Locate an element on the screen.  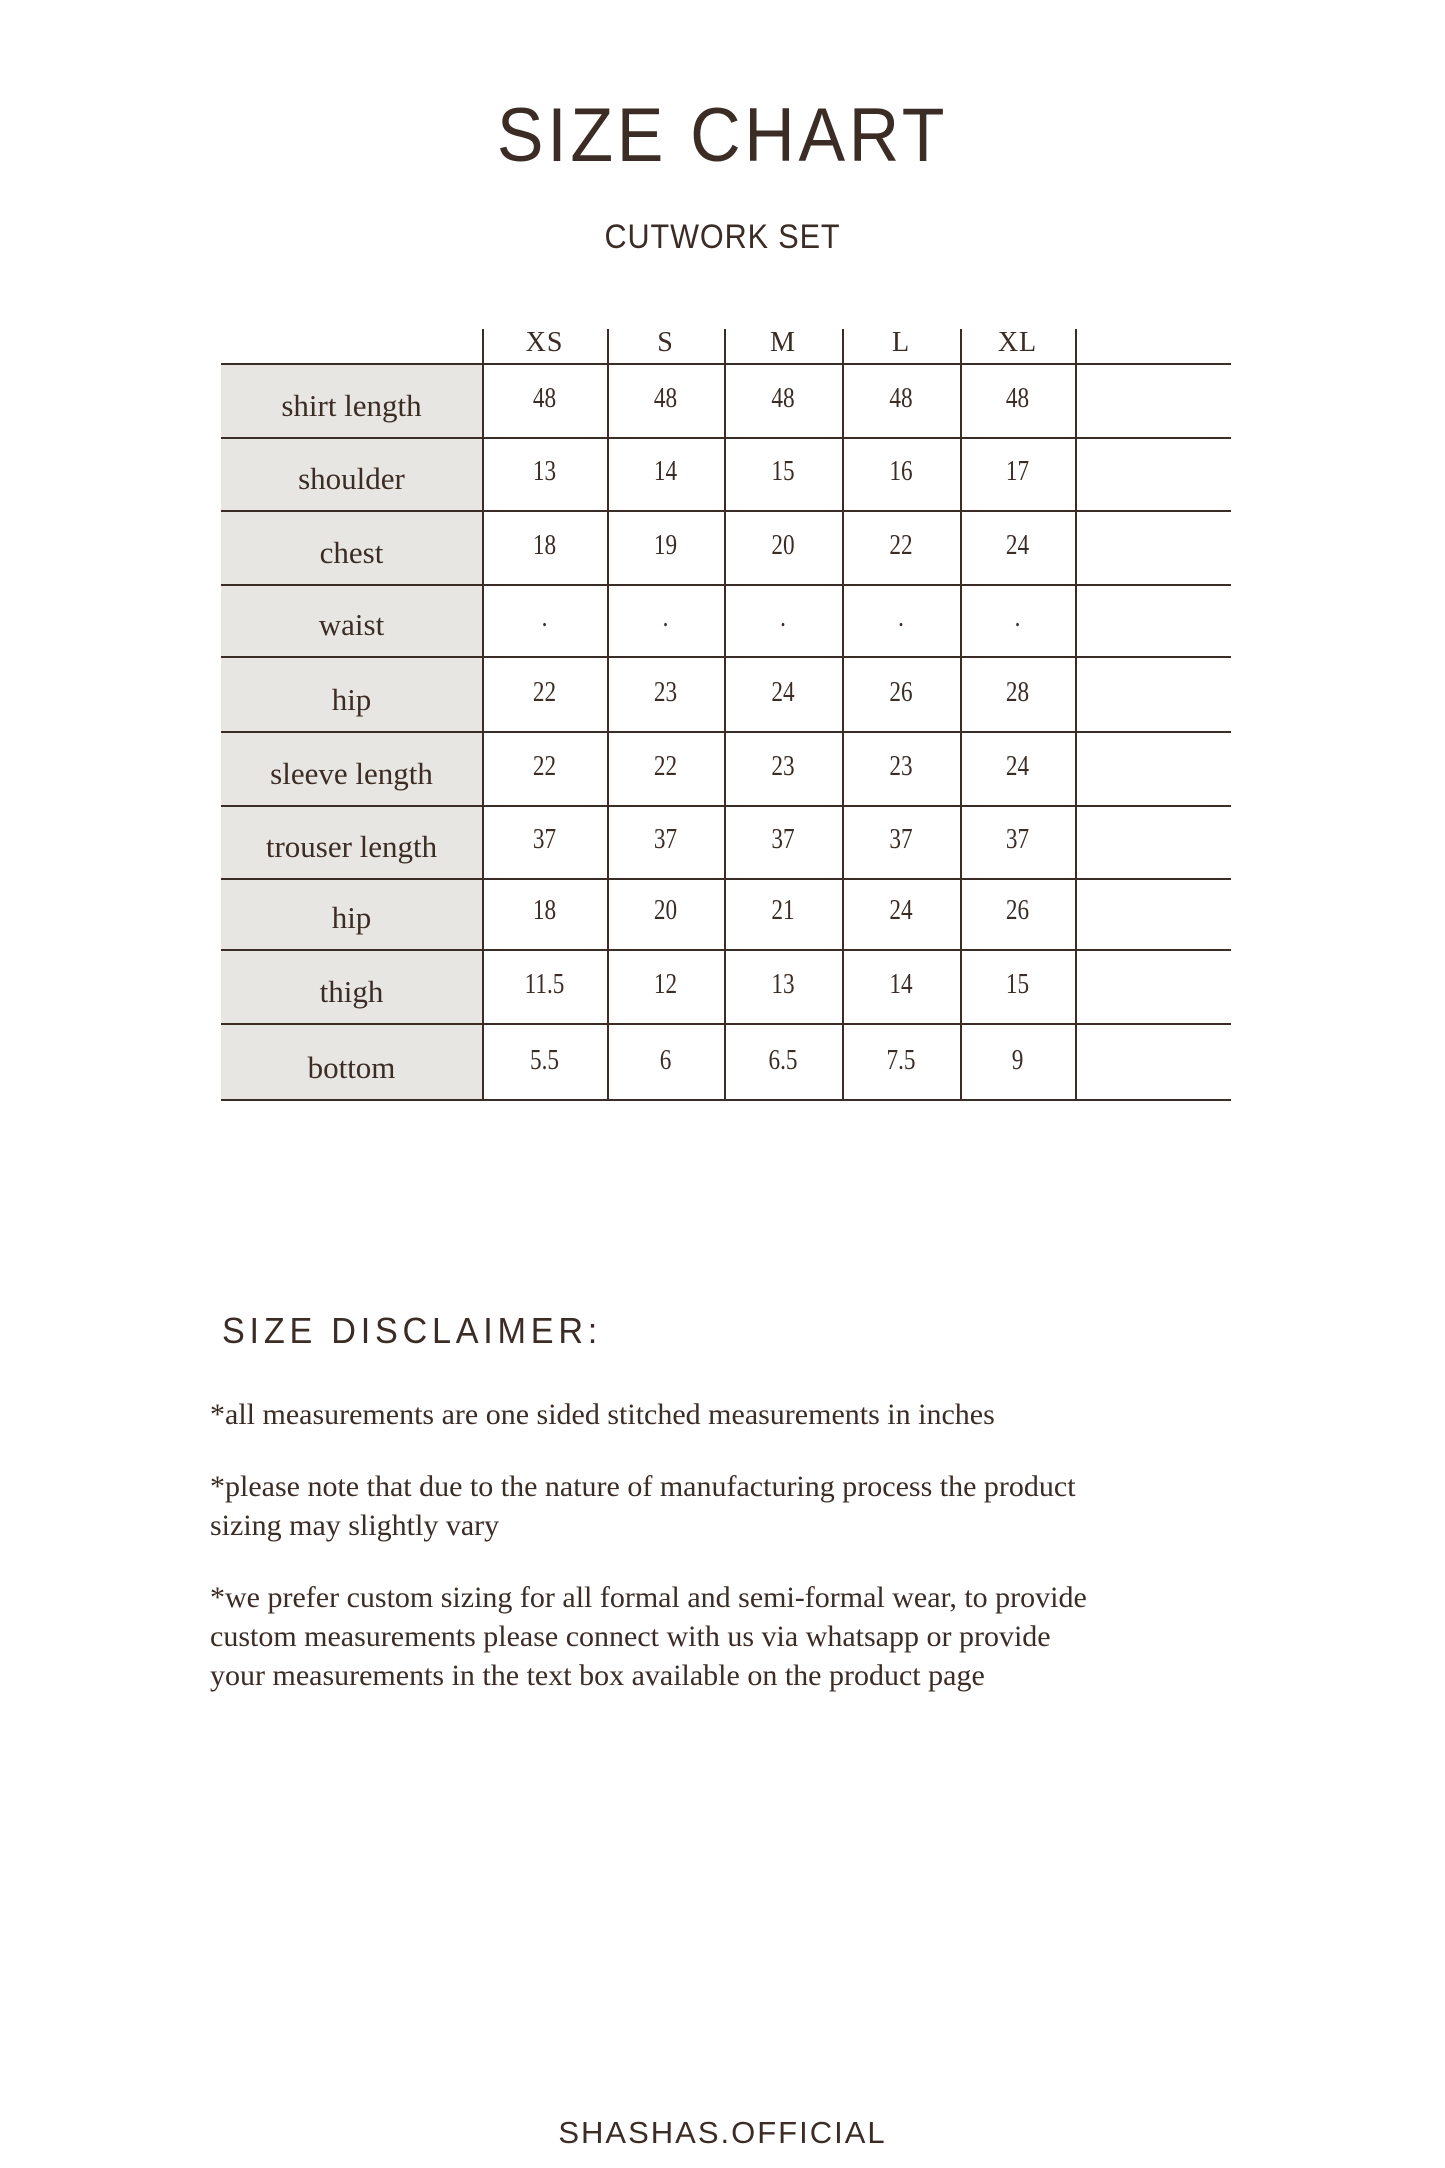
product-subtitle: CUTWORK SET is located at coordinates (722, 237).